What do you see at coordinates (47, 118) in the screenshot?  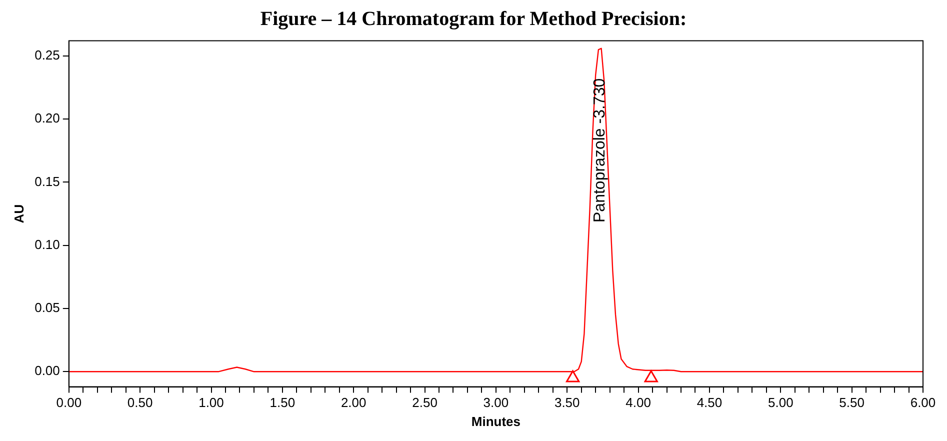 I see `y-tick-label: 0.20` at bounding box center [47, 118].